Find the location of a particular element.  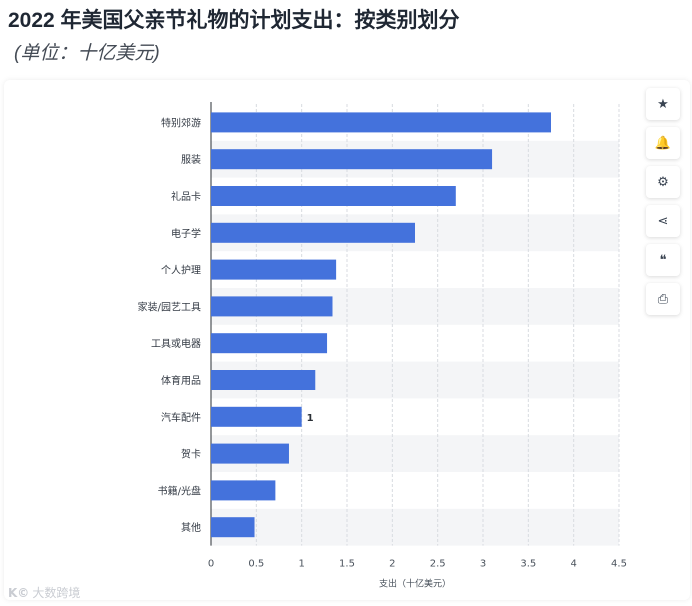

data-label: 1 is located at coordinates (310, 418).